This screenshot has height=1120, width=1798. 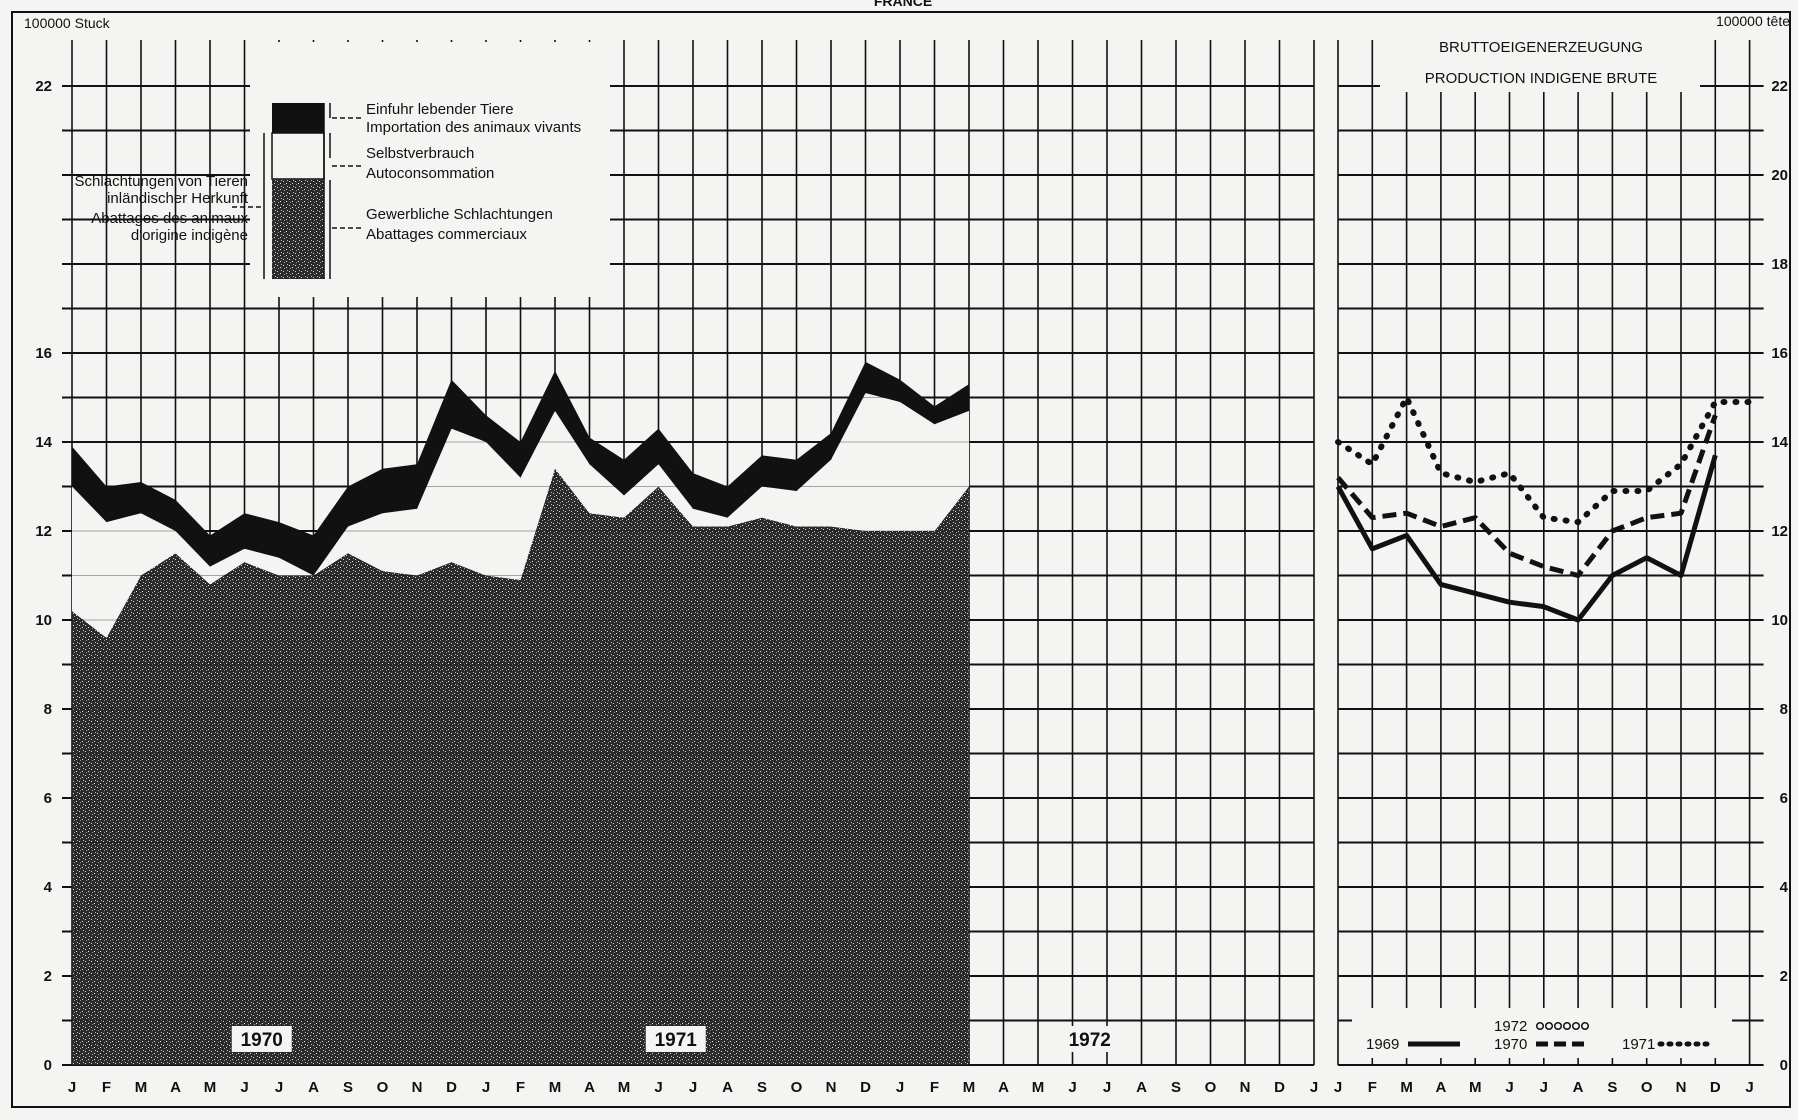 What do you see at coordinates (1779, 531) in the screenshot?
I see `right-y-tick-label: 12` at bounding box center [1779, 531].